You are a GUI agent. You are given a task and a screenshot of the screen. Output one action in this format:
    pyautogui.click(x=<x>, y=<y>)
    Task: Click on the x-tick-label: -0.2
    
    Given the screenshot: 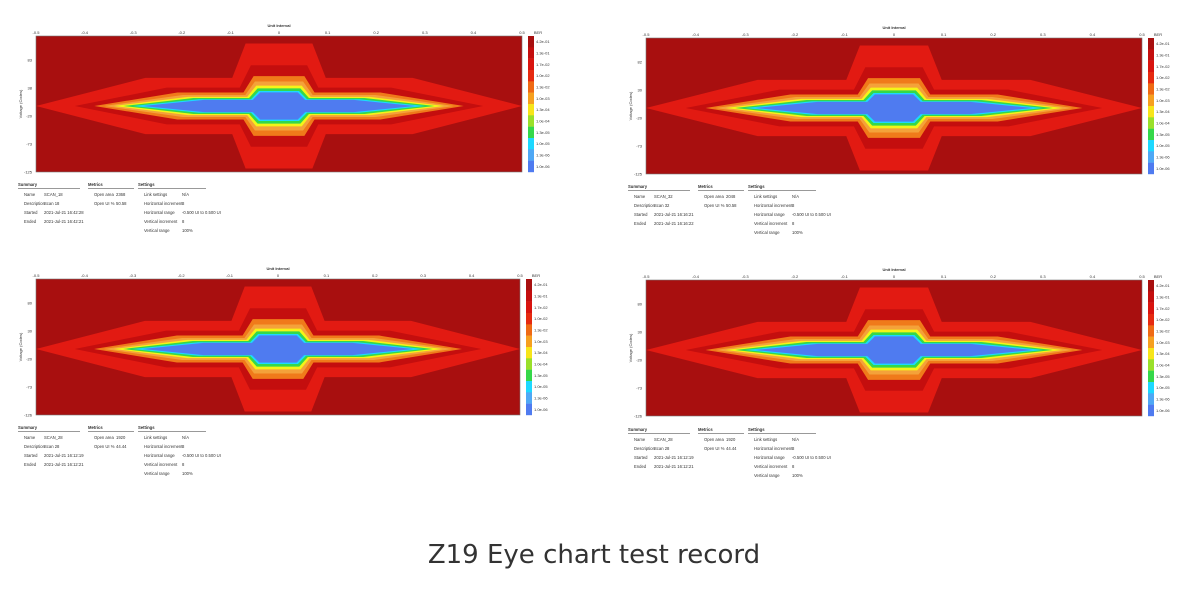 What is the action you would take?
    pyautogui.click(x=182, y=32)
    